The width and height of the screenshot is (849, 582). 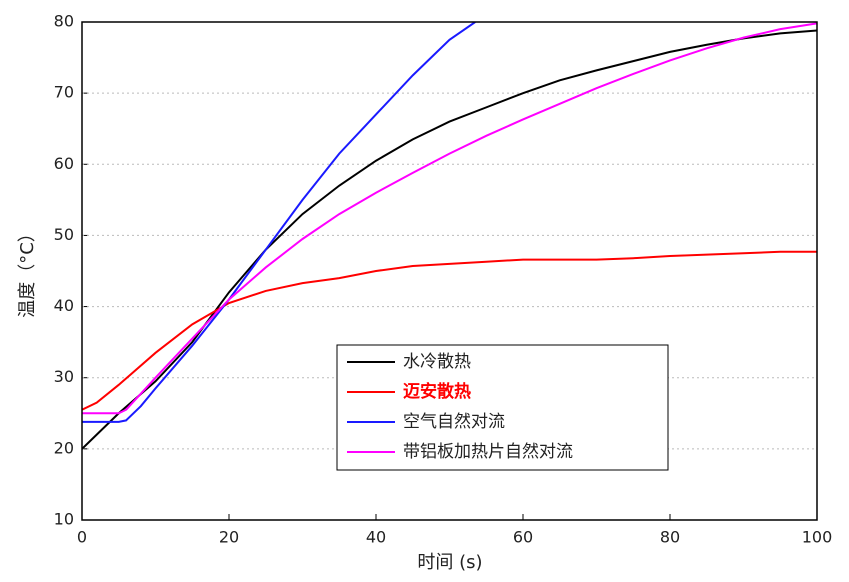 I want to click on x-tick-label: 80, so click(x=670, y=537).